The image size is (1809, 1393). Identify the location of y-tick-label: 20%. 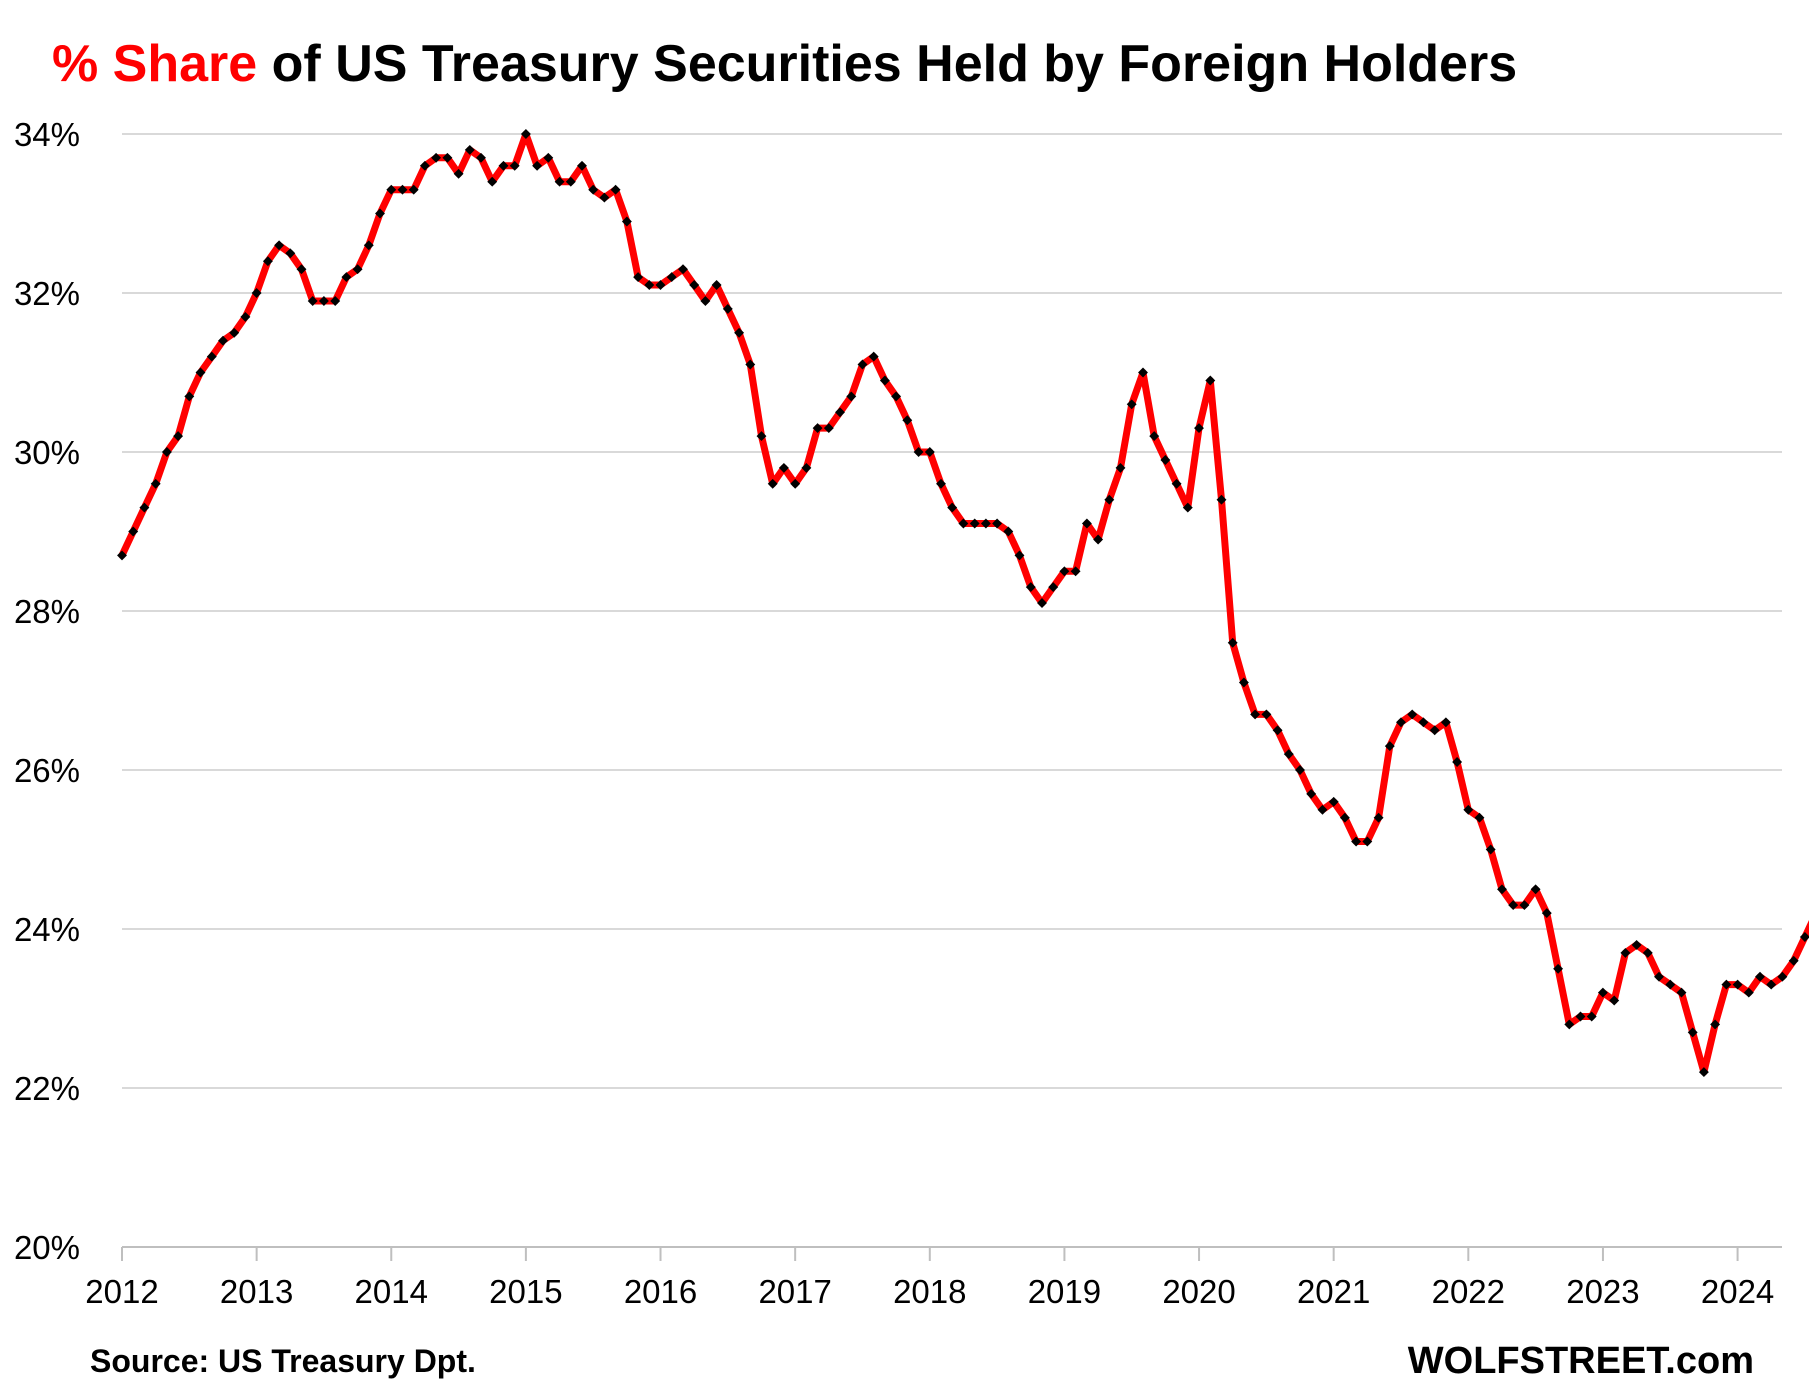
(47, 1247).